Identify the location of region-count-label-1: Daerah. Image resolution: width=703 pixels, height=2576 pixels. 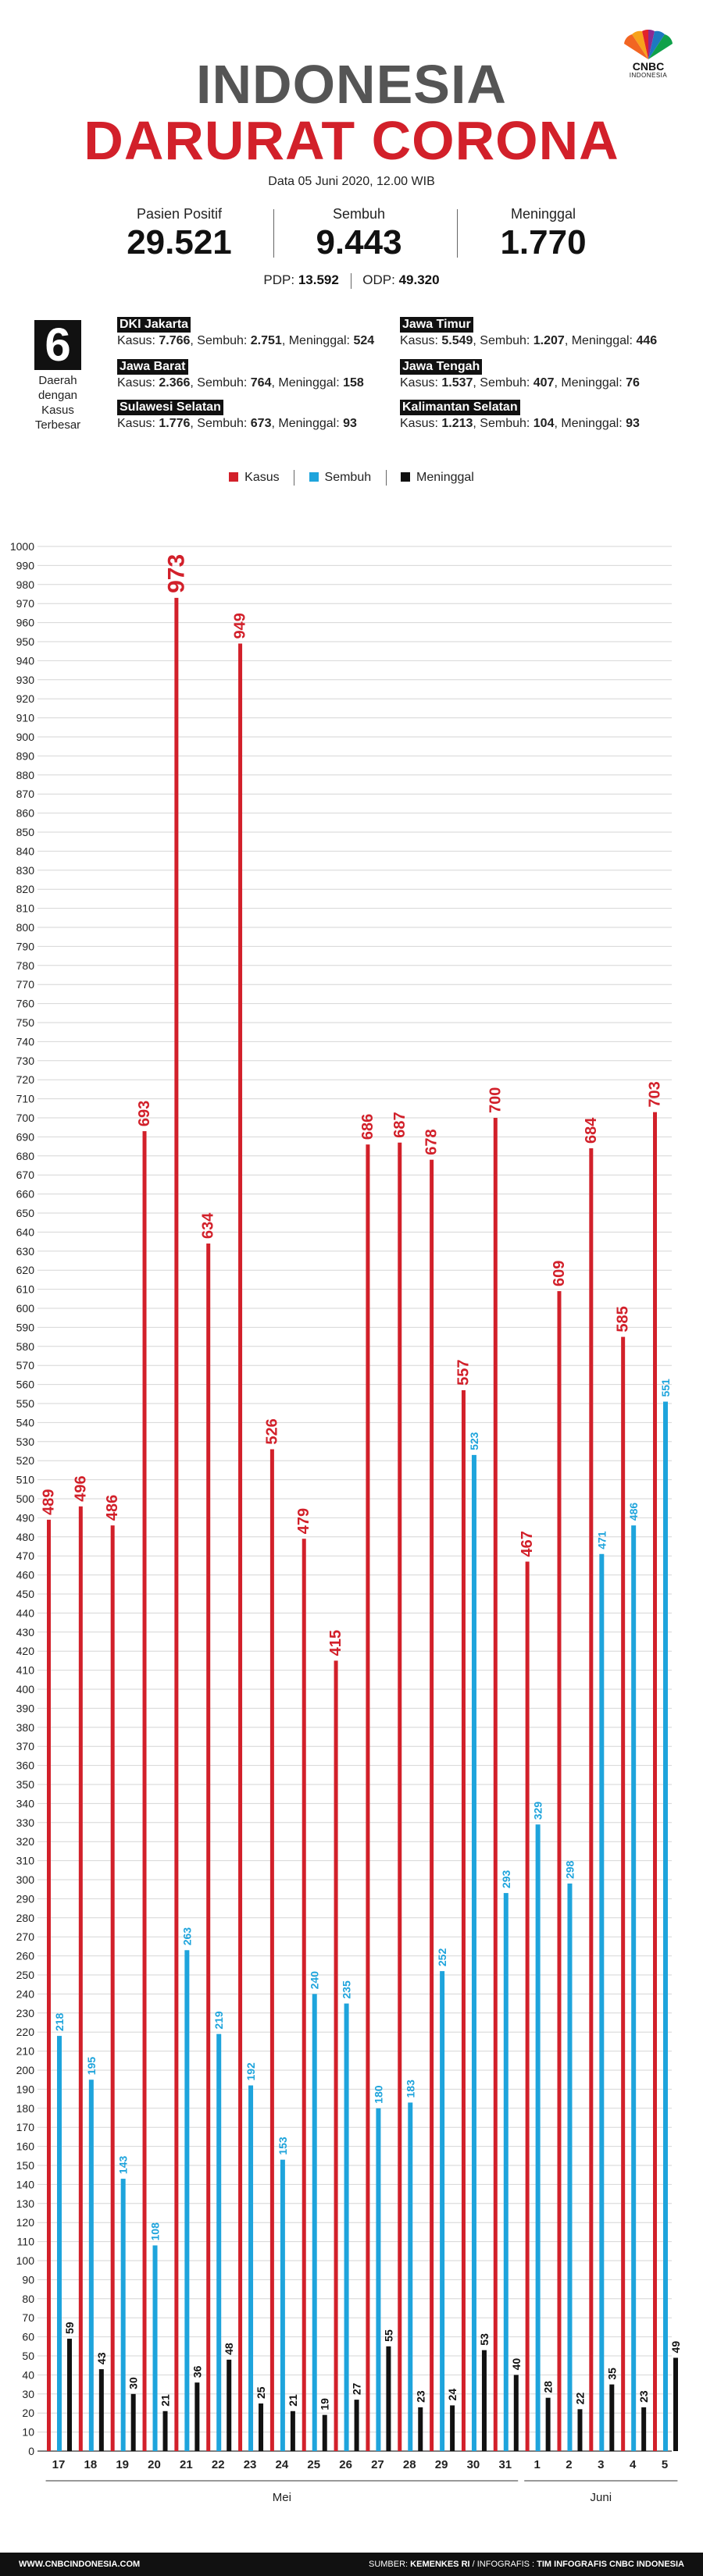
(57, 380).